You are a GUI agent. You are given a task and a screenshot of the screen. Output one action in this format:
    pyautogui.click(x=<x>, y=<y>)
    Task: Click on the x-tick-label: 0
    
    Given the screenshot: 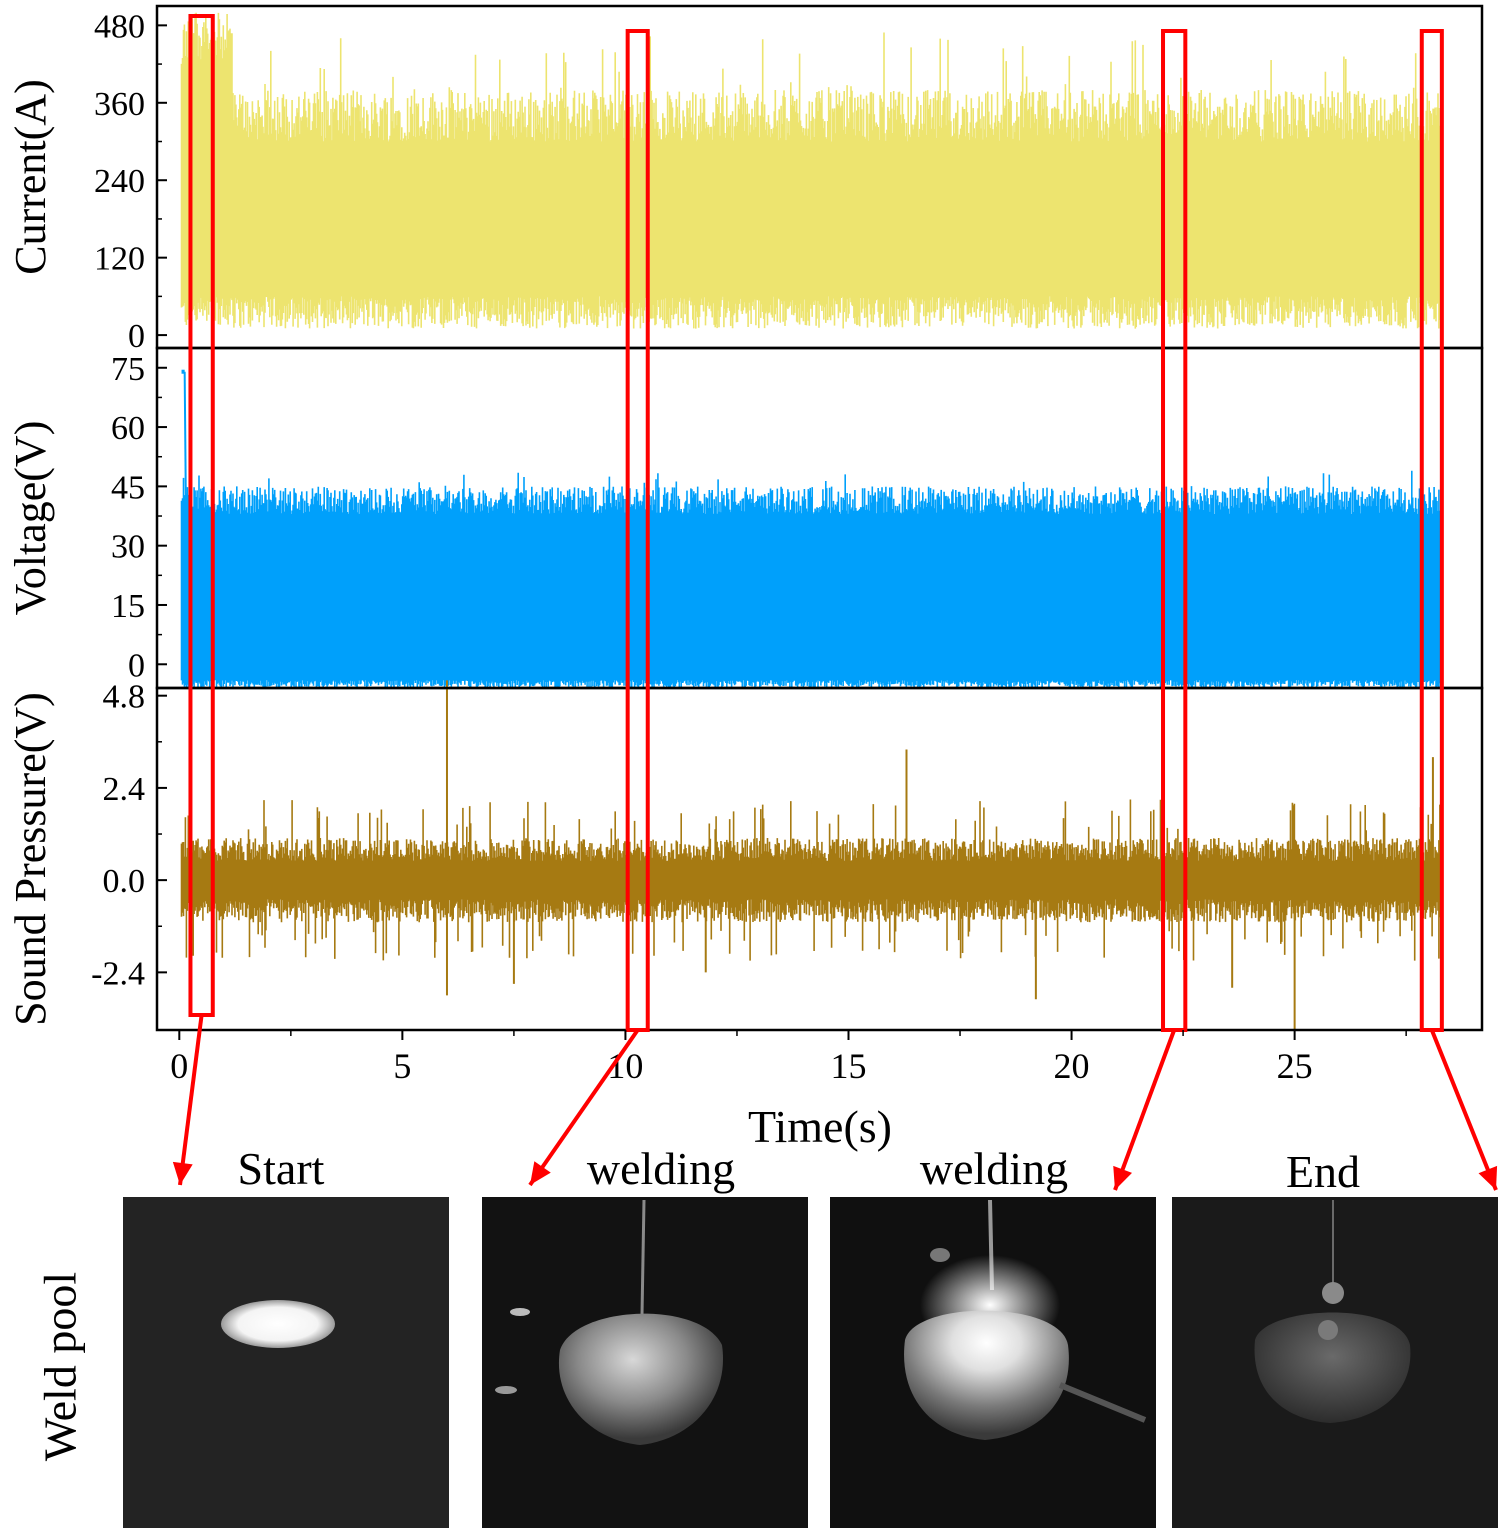 What is the action you would take?
    pyautogui.click(x=179, y=1066)
    